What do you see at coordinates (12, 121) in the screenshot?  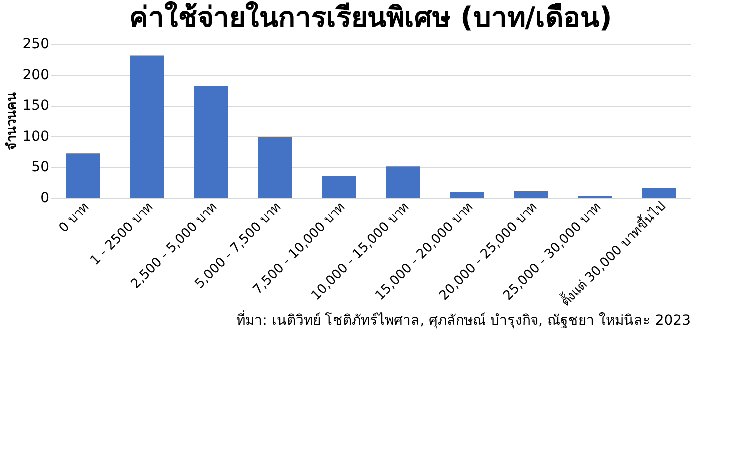 I see `y-axis-title: จำนวนคน` at bounding box center [12, 121].